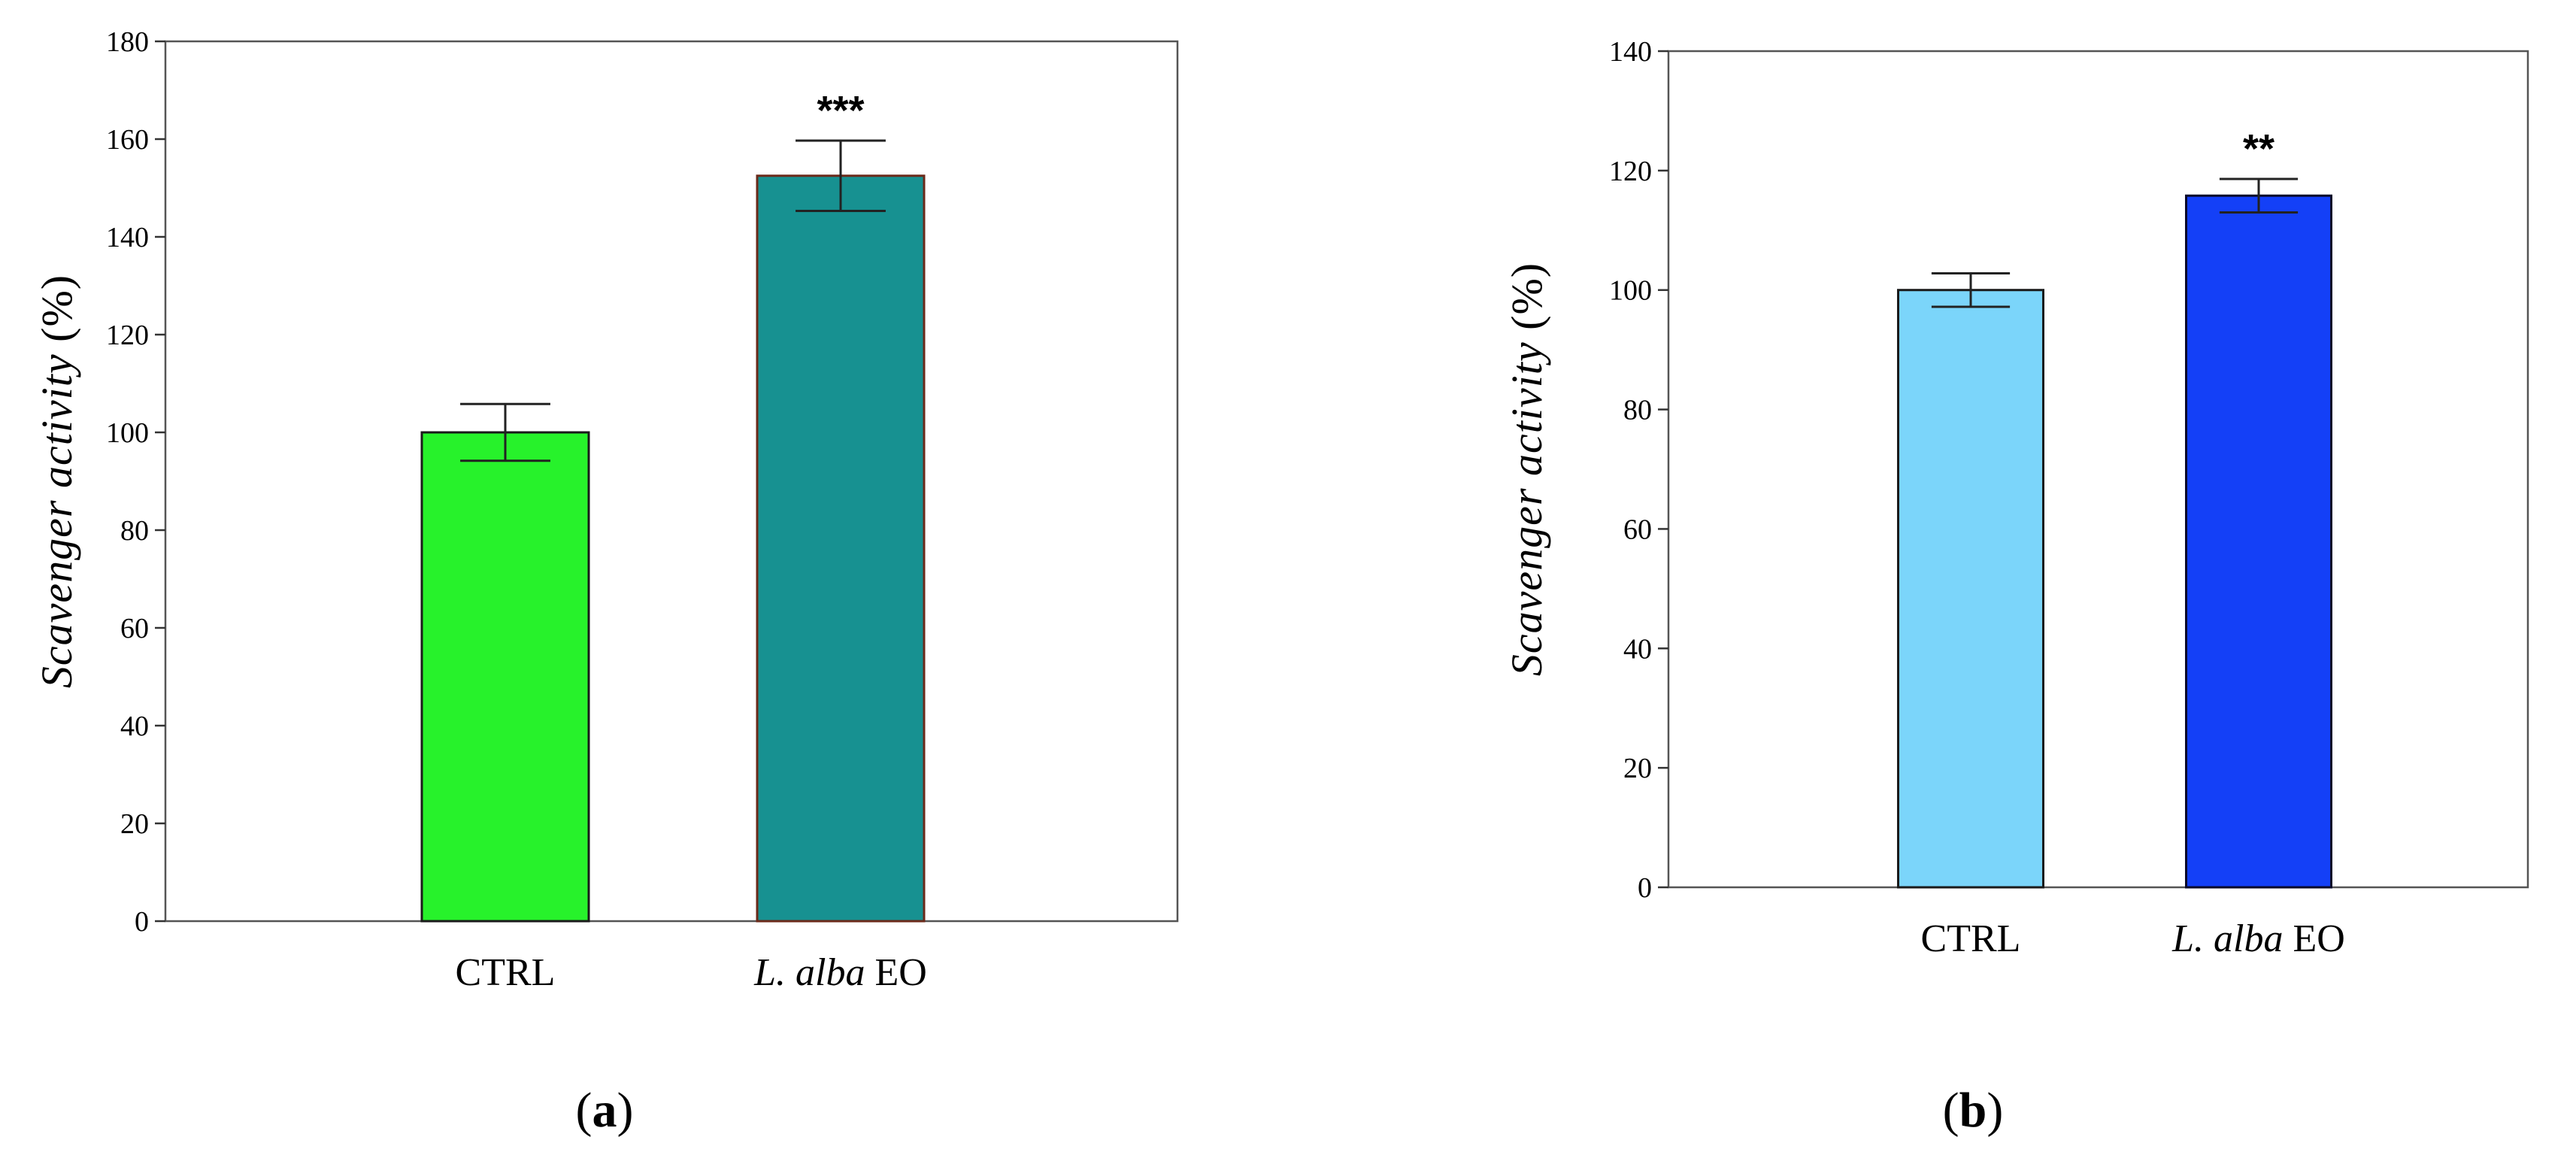 The image size is (2576, 1155). Describe the element at coordinates (840, 110) in the screenshot. I see `significance-marker: ***` at that location.